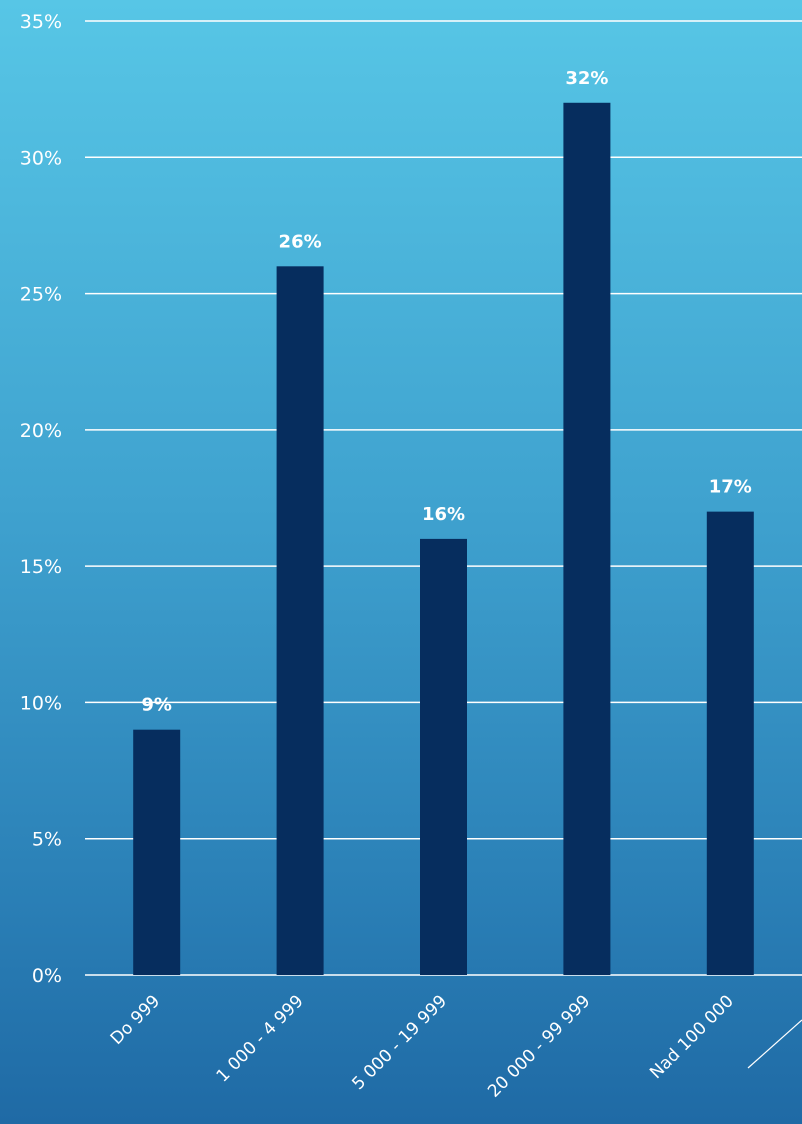 The height and width of the screenshot is (1124, 802). I want to click on y-tick-label: 25%, so click(41, 295).